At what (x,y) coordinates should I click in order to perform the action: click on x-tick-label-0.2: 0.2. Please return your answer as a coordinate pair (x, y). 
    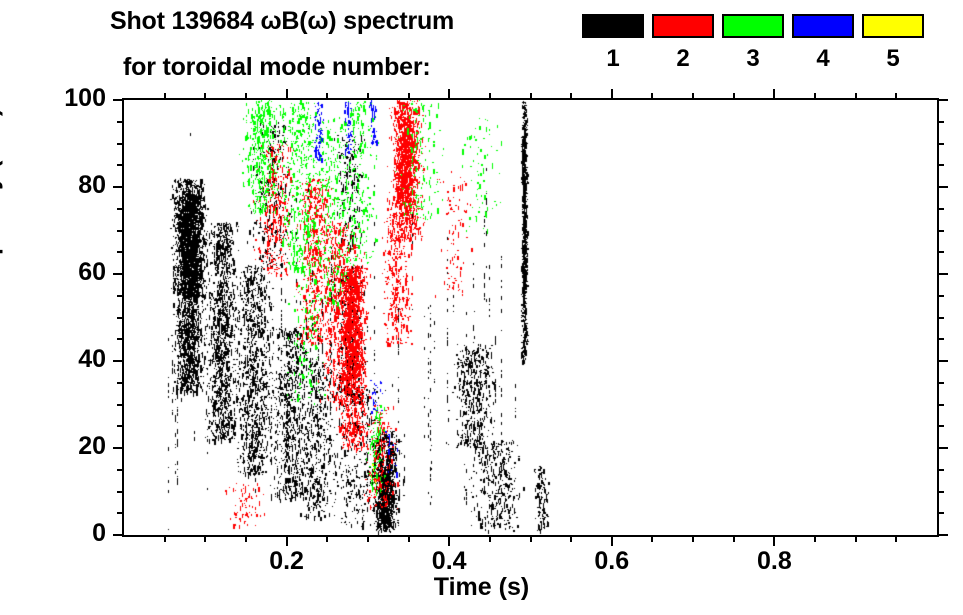
    Looking at the image, I should click on (286, 561).